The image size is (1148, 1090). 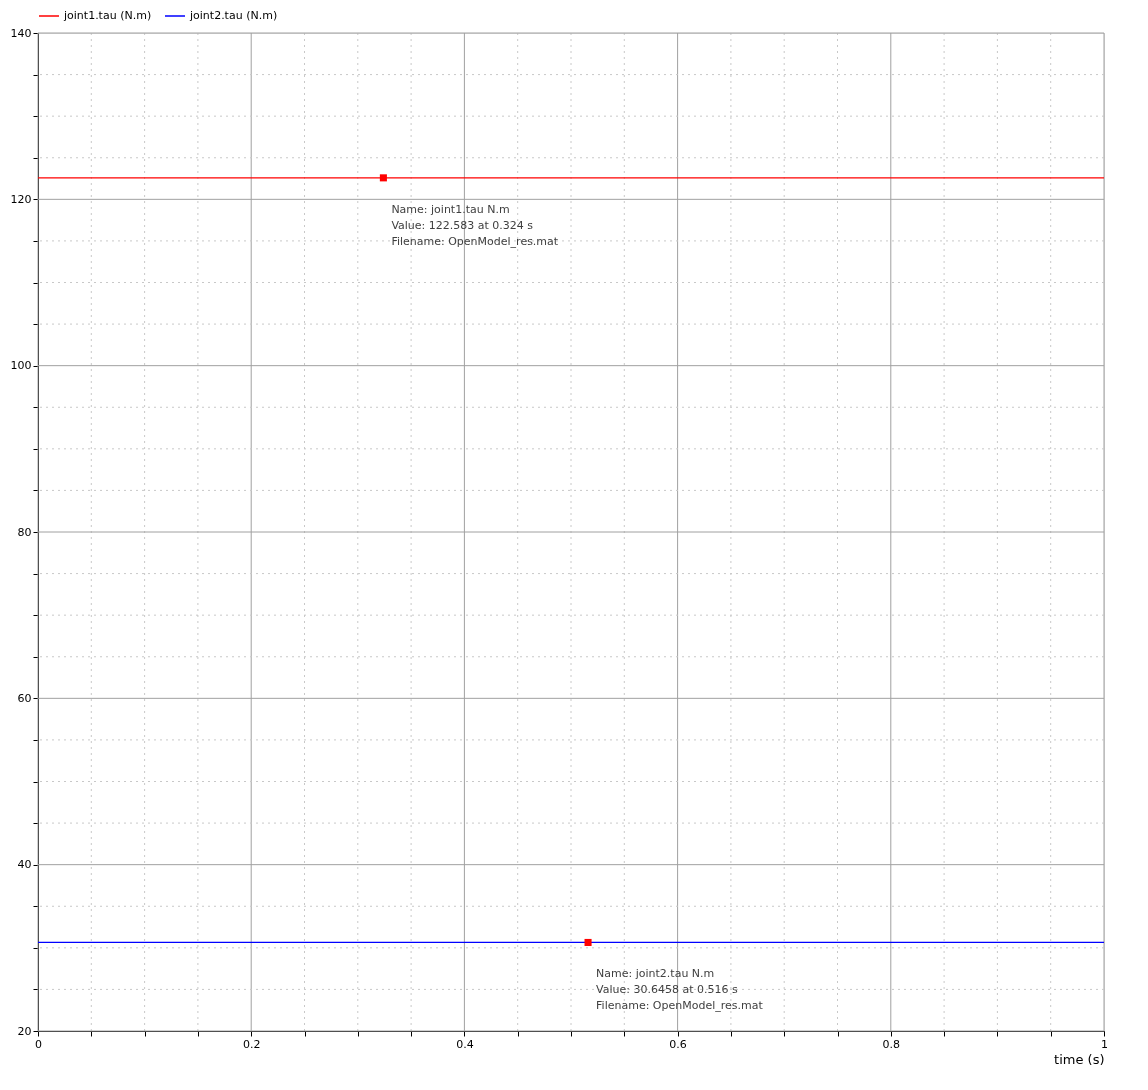 What do you see at coordinates (465, 1044) in the screenshot?
I see `x-tick-label: 0.4` at bounding box center [465, 1044].